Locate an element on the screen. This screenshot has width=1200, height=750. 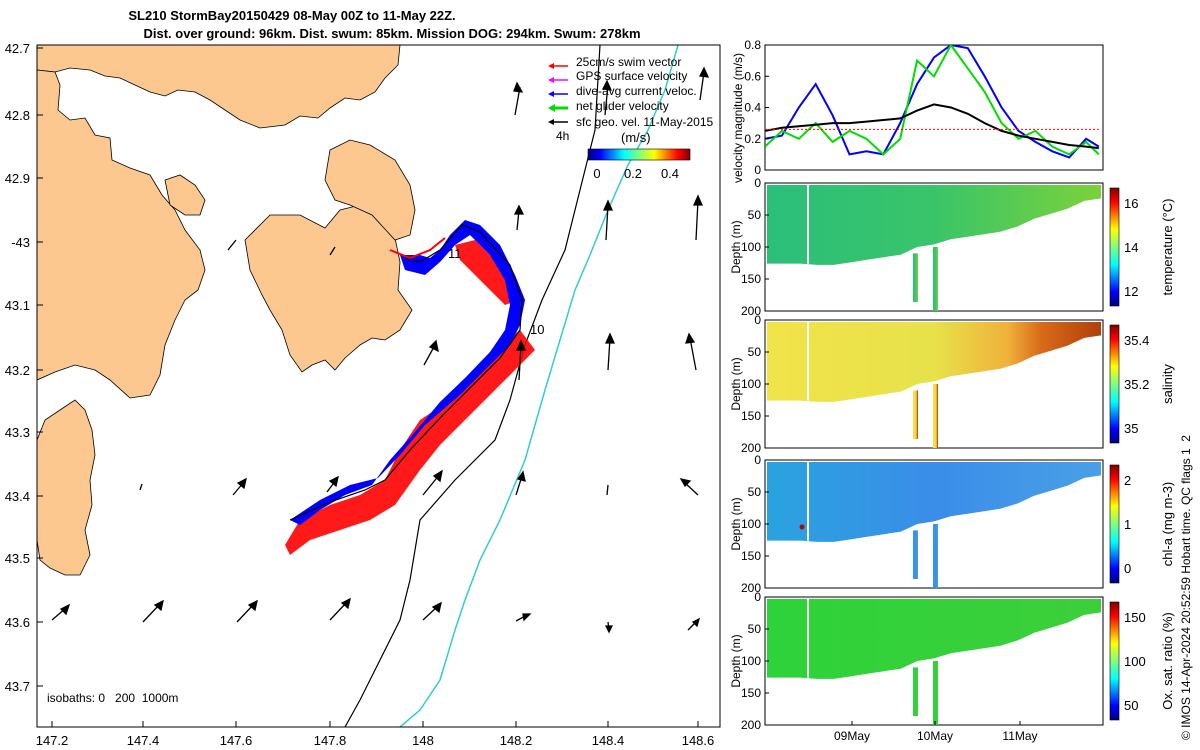
lat-tick-label: 42.8 is located at coordinates (17, 115).